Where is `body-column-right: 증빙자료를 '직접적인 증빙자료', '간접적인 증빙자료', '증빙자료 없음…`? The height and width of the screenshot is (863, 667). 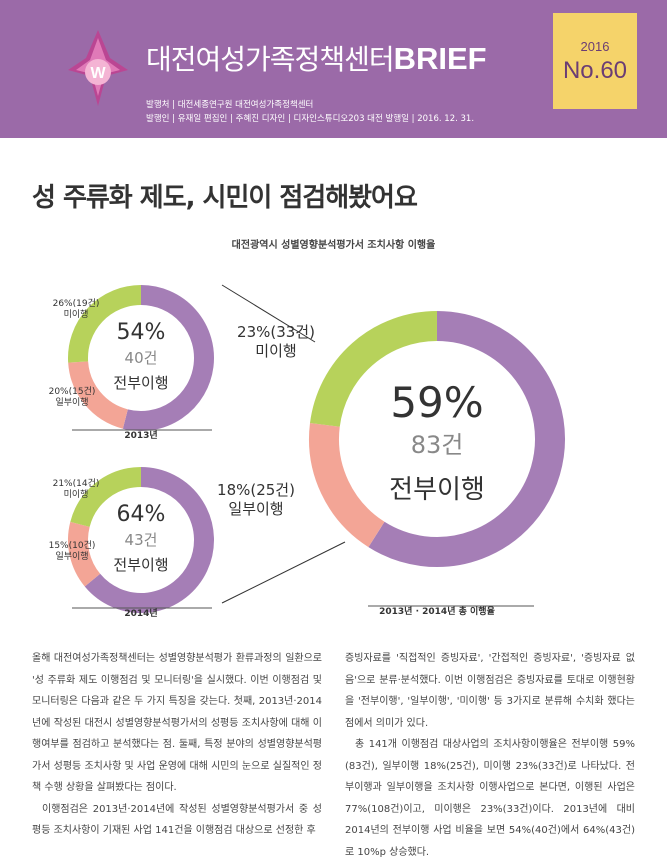
body-column-right: 증빙자료를 '직접적인 증빙자료', '간접적인 증빙자료', '증빙자료 없음… is located at coordinates (490, 755).